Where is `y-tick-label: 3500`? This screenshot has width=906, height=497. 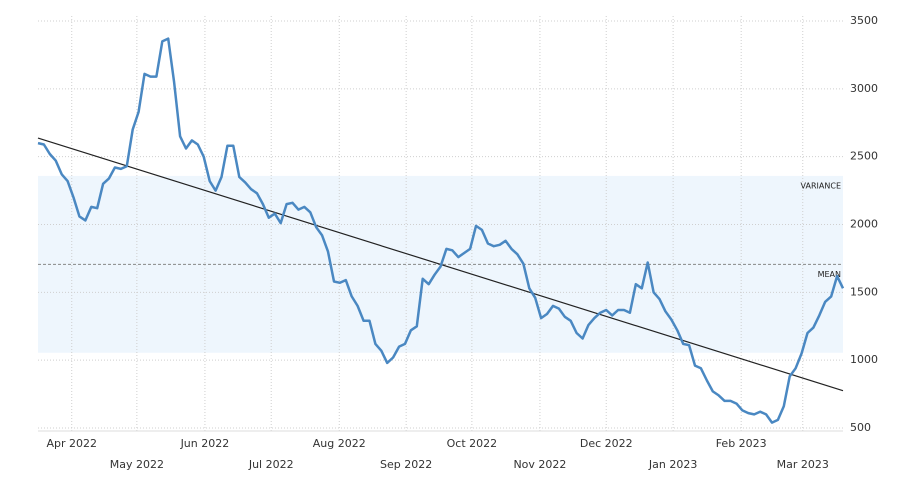
y-tick-label: 3500 is located at coordinates (864, 20).